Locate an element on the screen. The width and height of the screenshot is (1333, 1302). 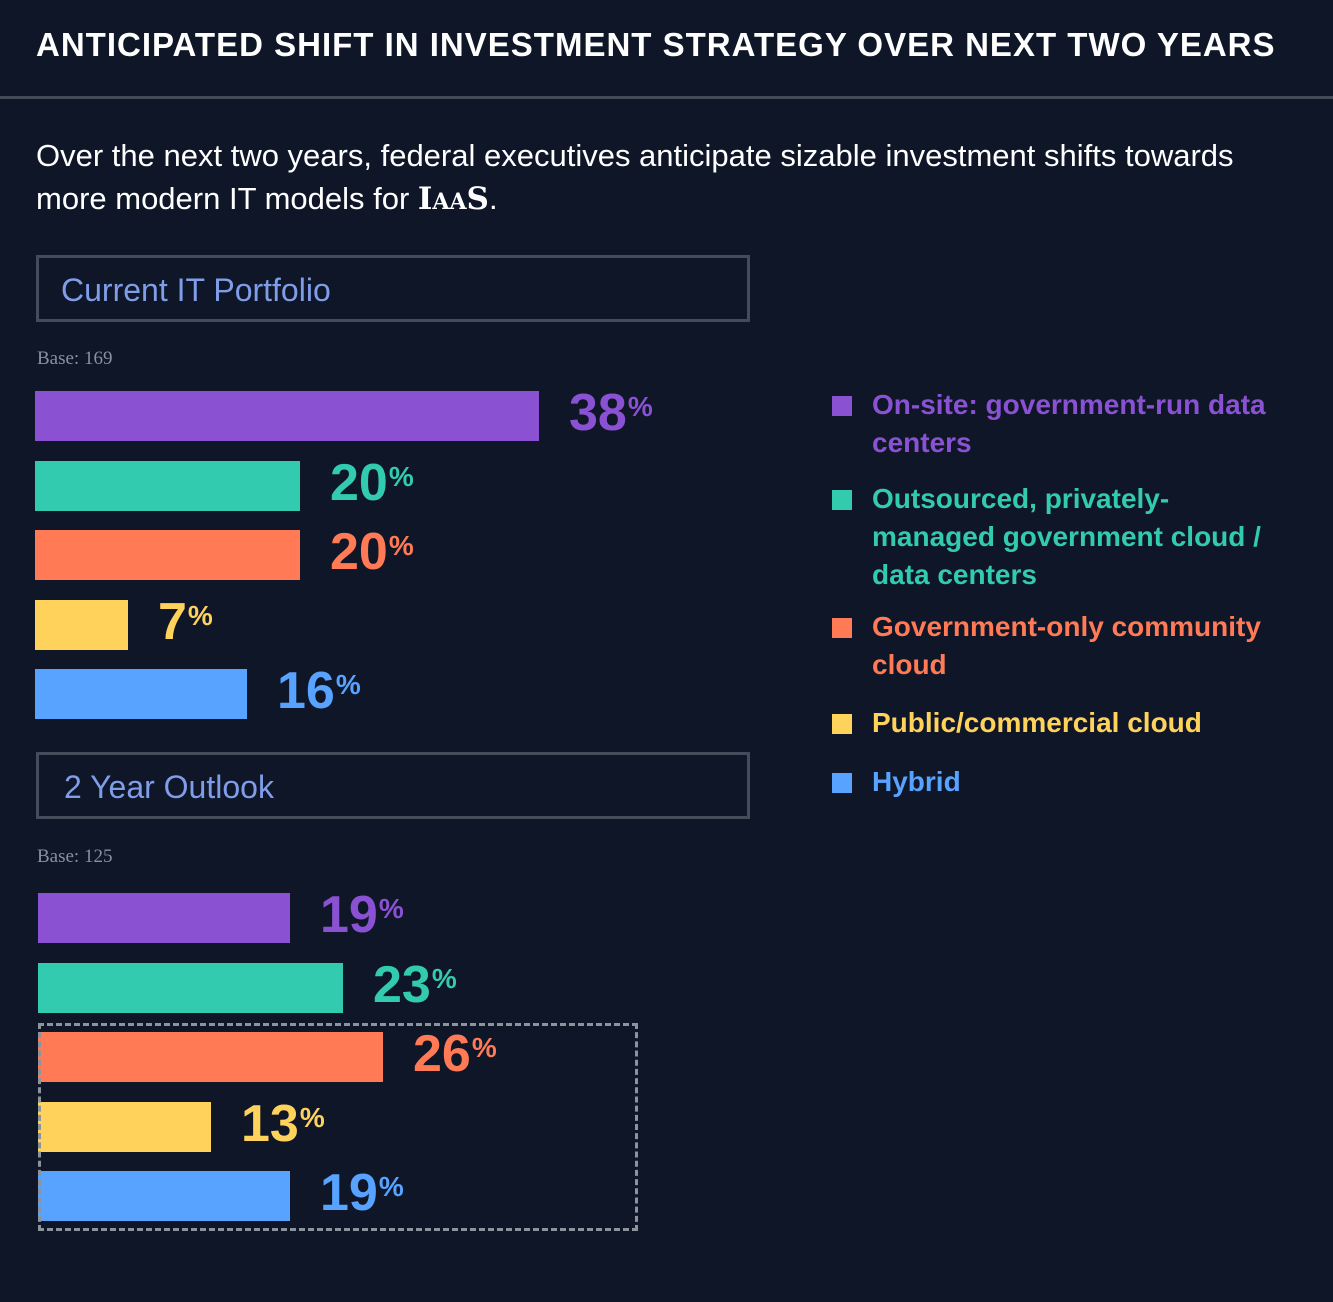
value-label-current-4: 16% is located at coordinates (319, 691).